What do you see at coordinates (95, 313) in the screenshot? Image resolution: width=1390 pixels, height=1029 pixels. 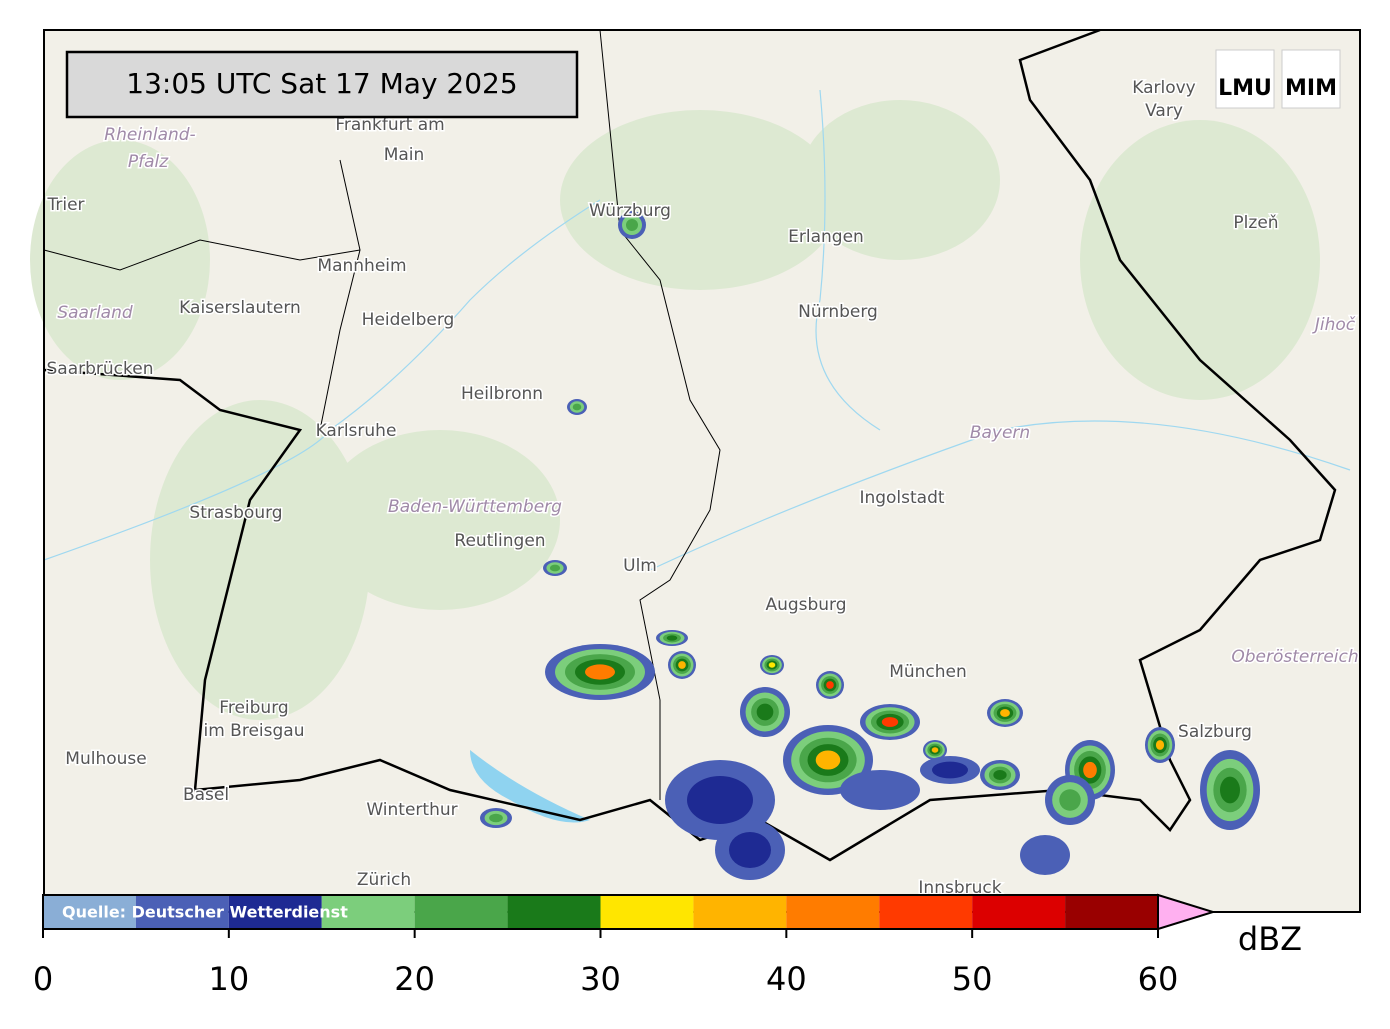 I see `place-label: Saarland` at bounding box center [95, 313].